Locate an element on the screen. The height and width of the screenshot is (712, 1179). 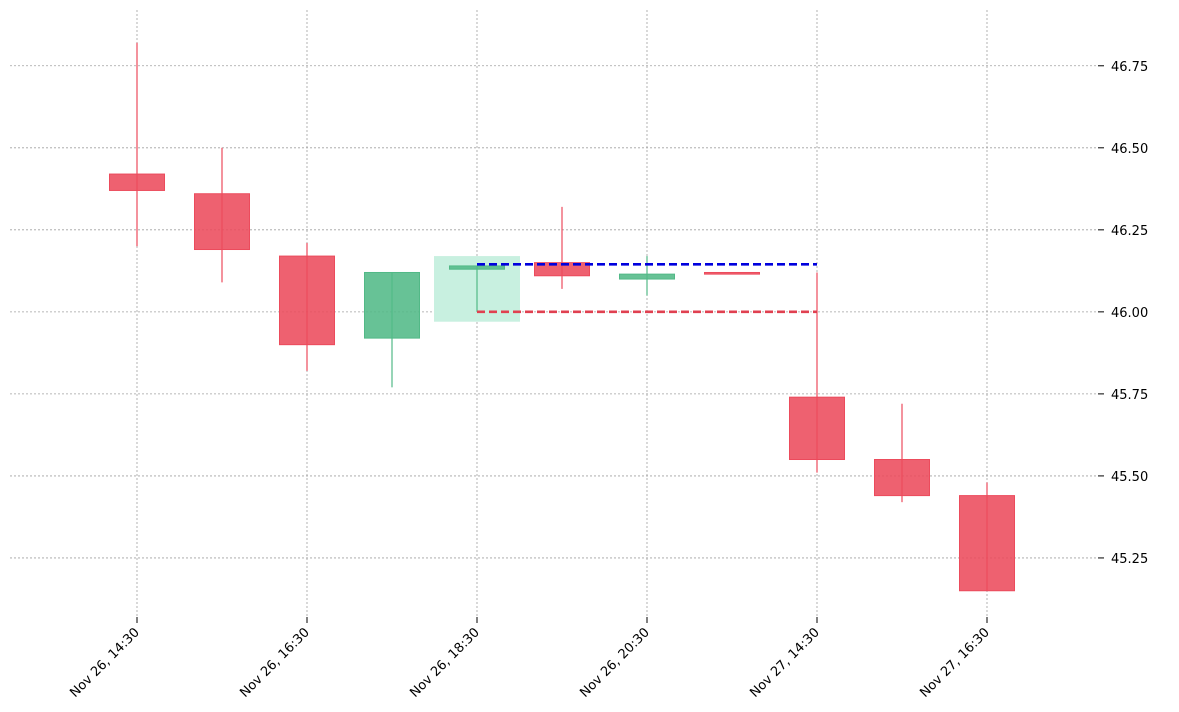
y-tick-label: 45.25 is located at coordinates (1129, 559).